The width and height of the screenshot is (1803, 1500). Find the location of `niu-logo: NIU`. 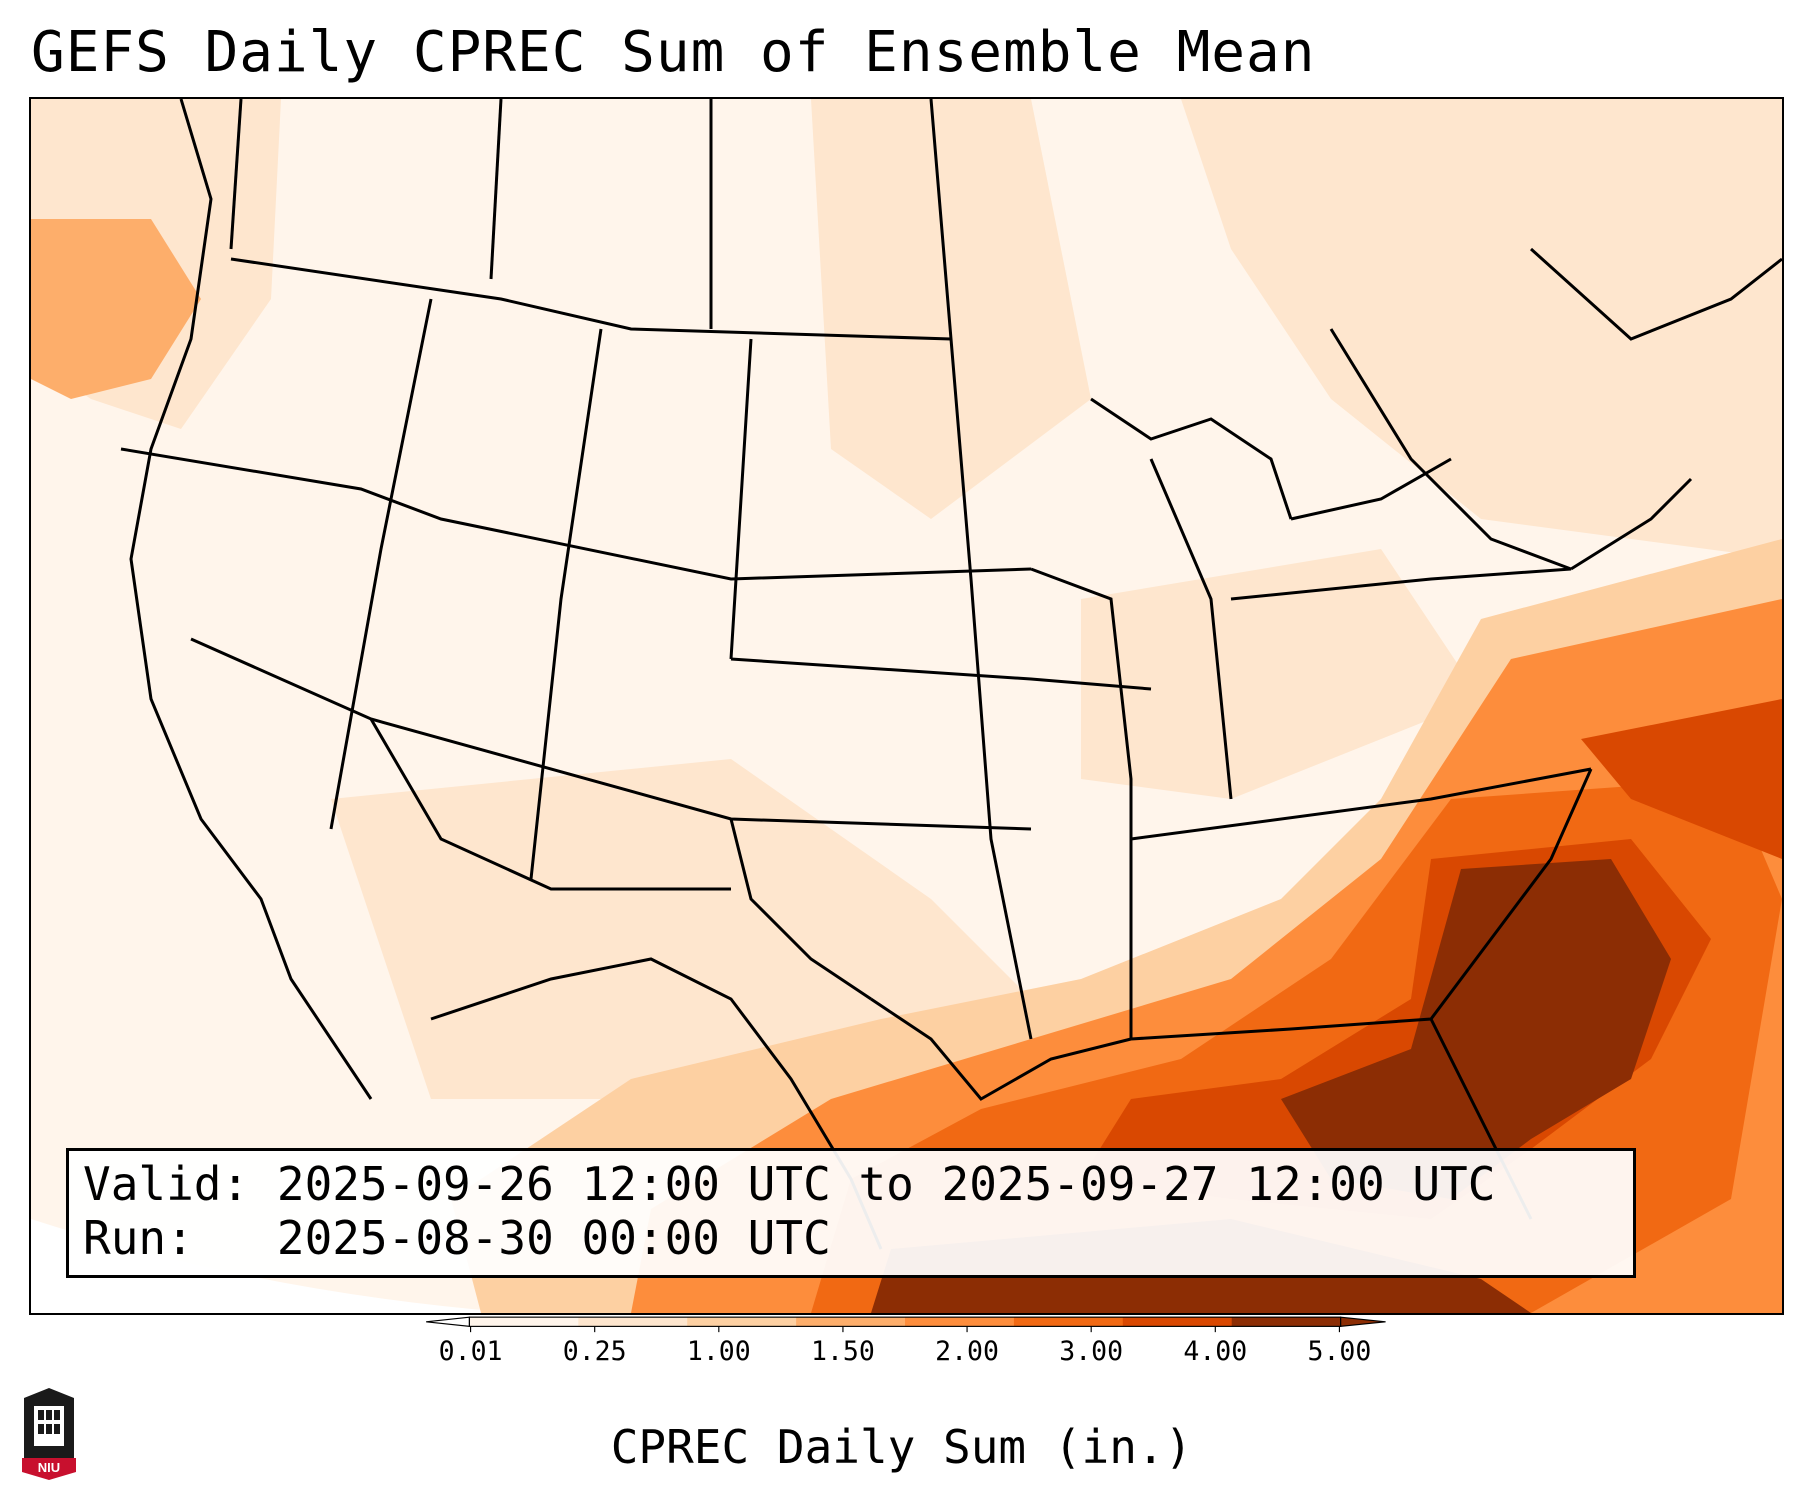

niu-logo: NIU is located at coordinates (49, 1434).